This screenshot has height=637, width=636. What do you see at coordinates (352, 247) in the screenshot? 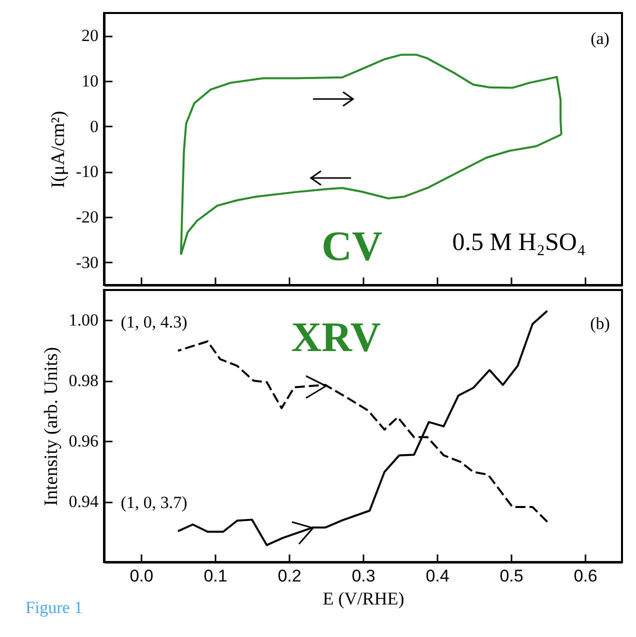
I see `annotation: CV` at bounding box center [352, 247].